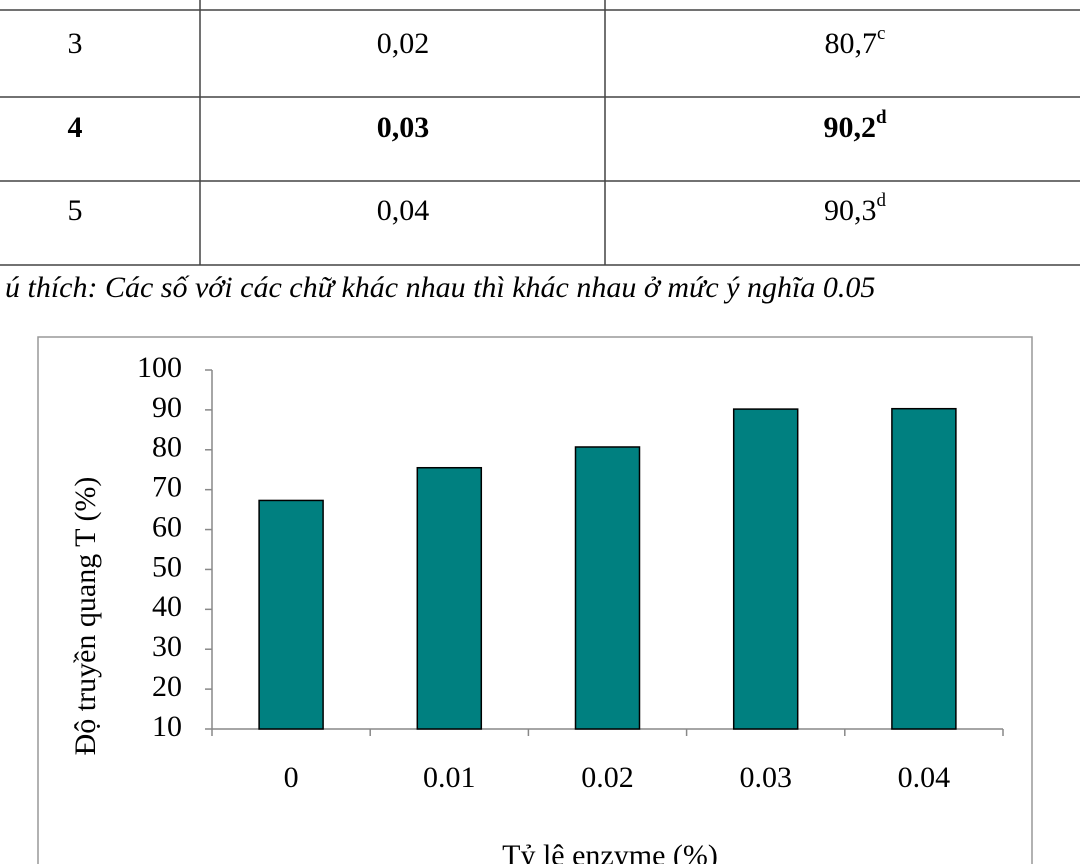 This screenshot has height=864, width=1080. Describe the element at coordinates (765, 777) in the screenshot. I see `x-tick-label: 0.03` at that location.